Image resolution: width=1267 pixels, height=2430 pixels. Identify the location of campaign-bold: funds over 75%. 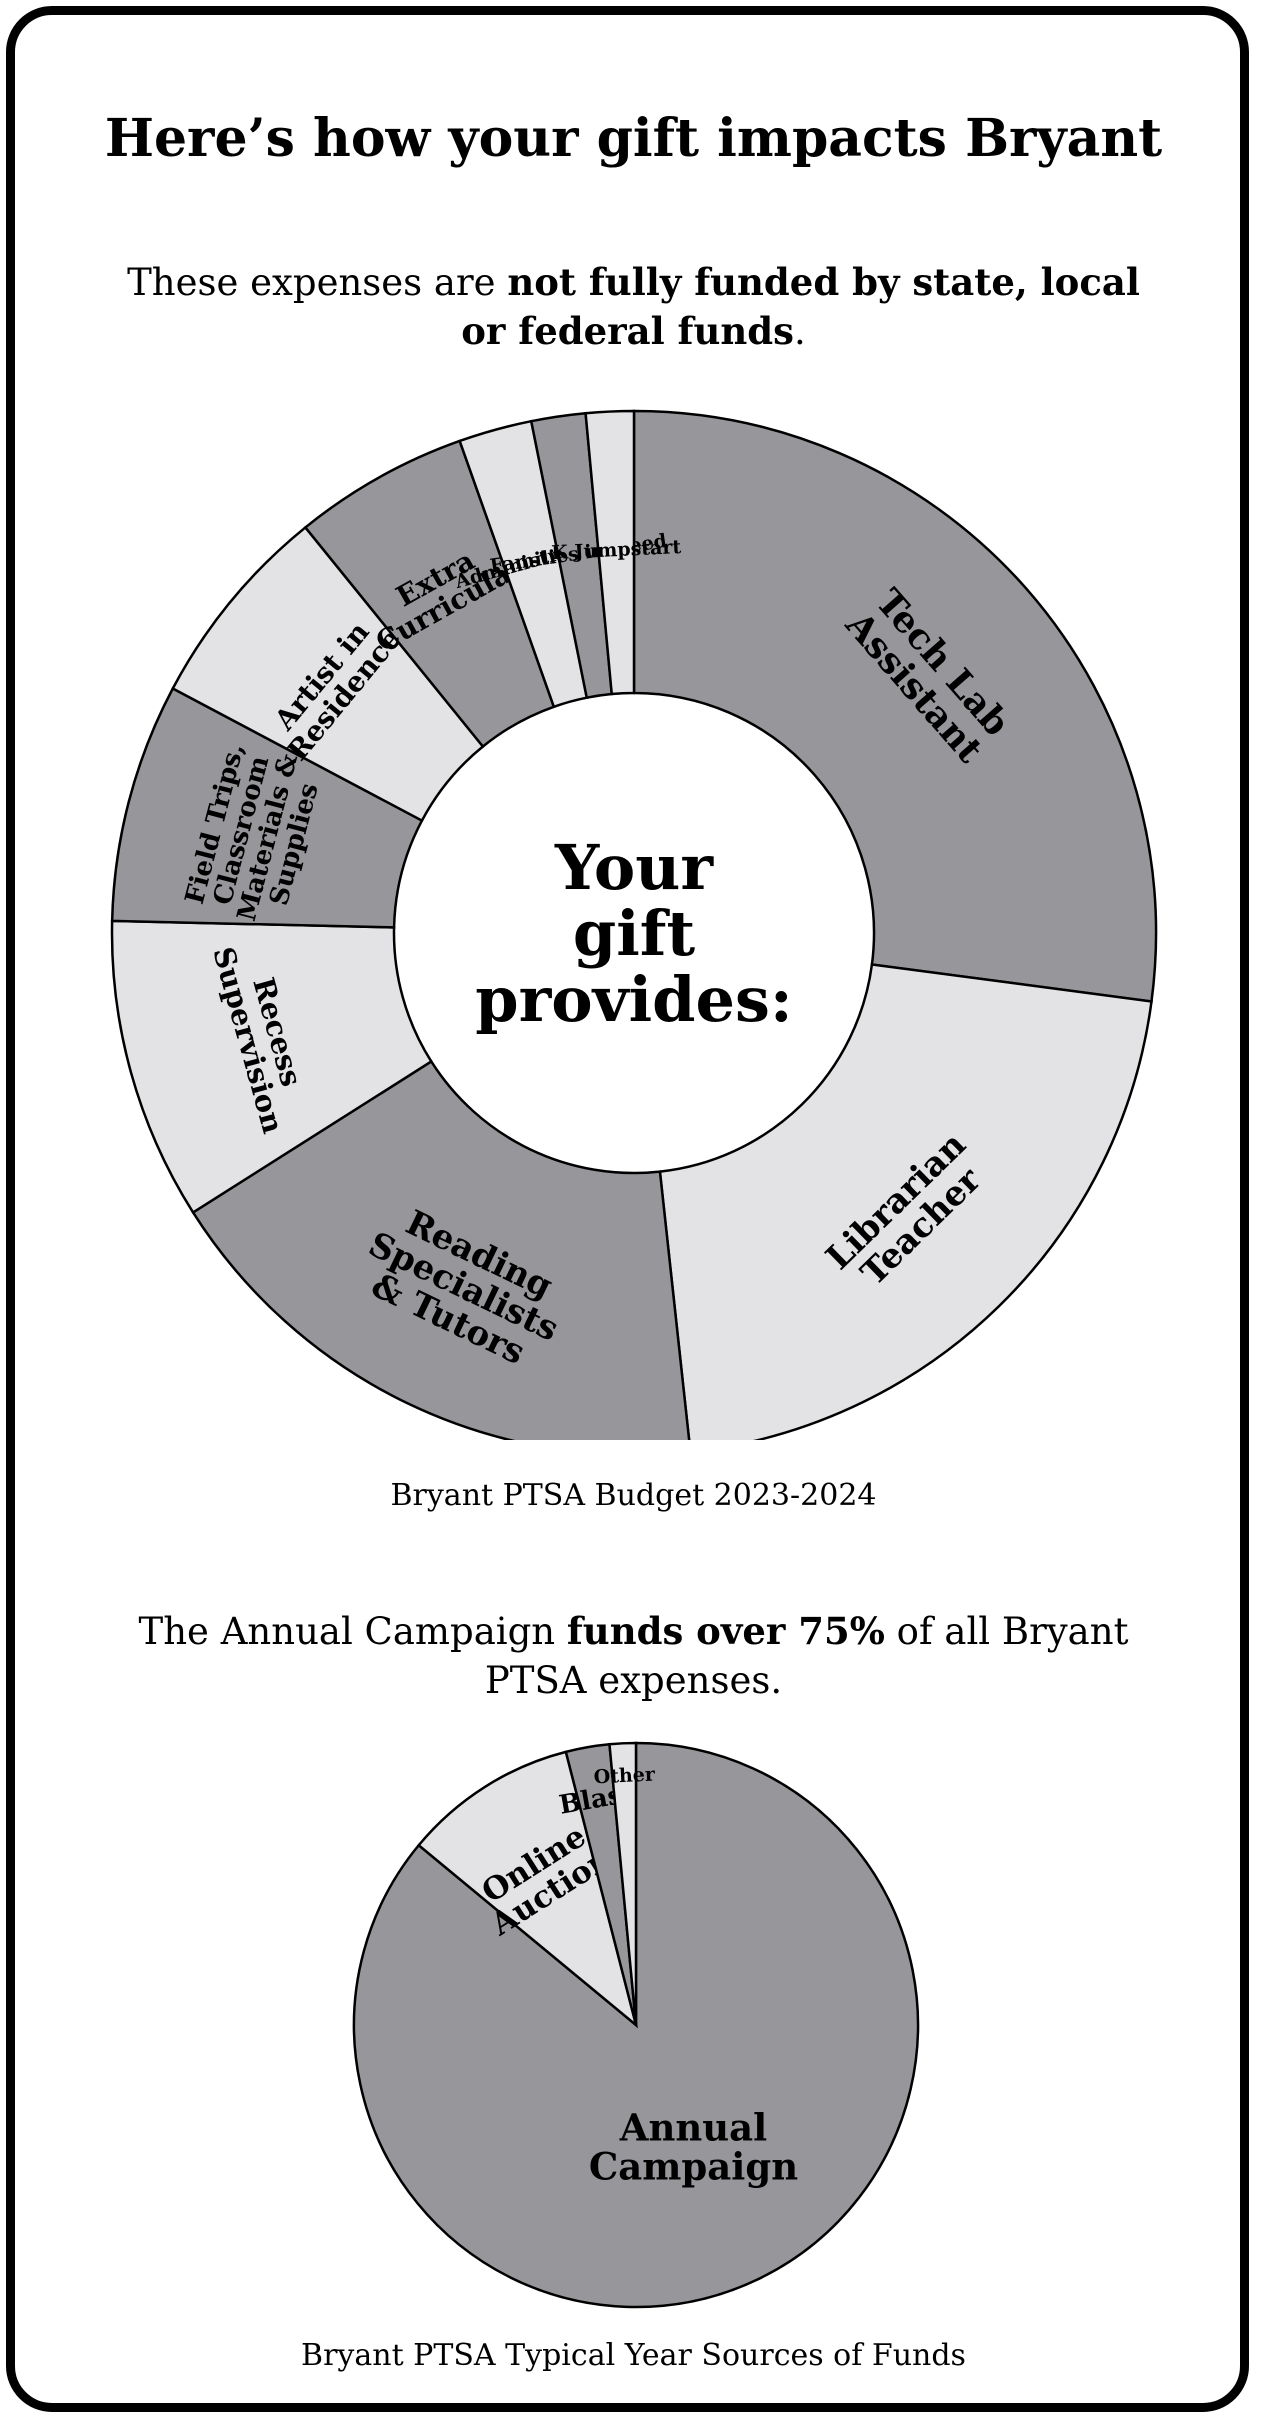
(725, 1631).